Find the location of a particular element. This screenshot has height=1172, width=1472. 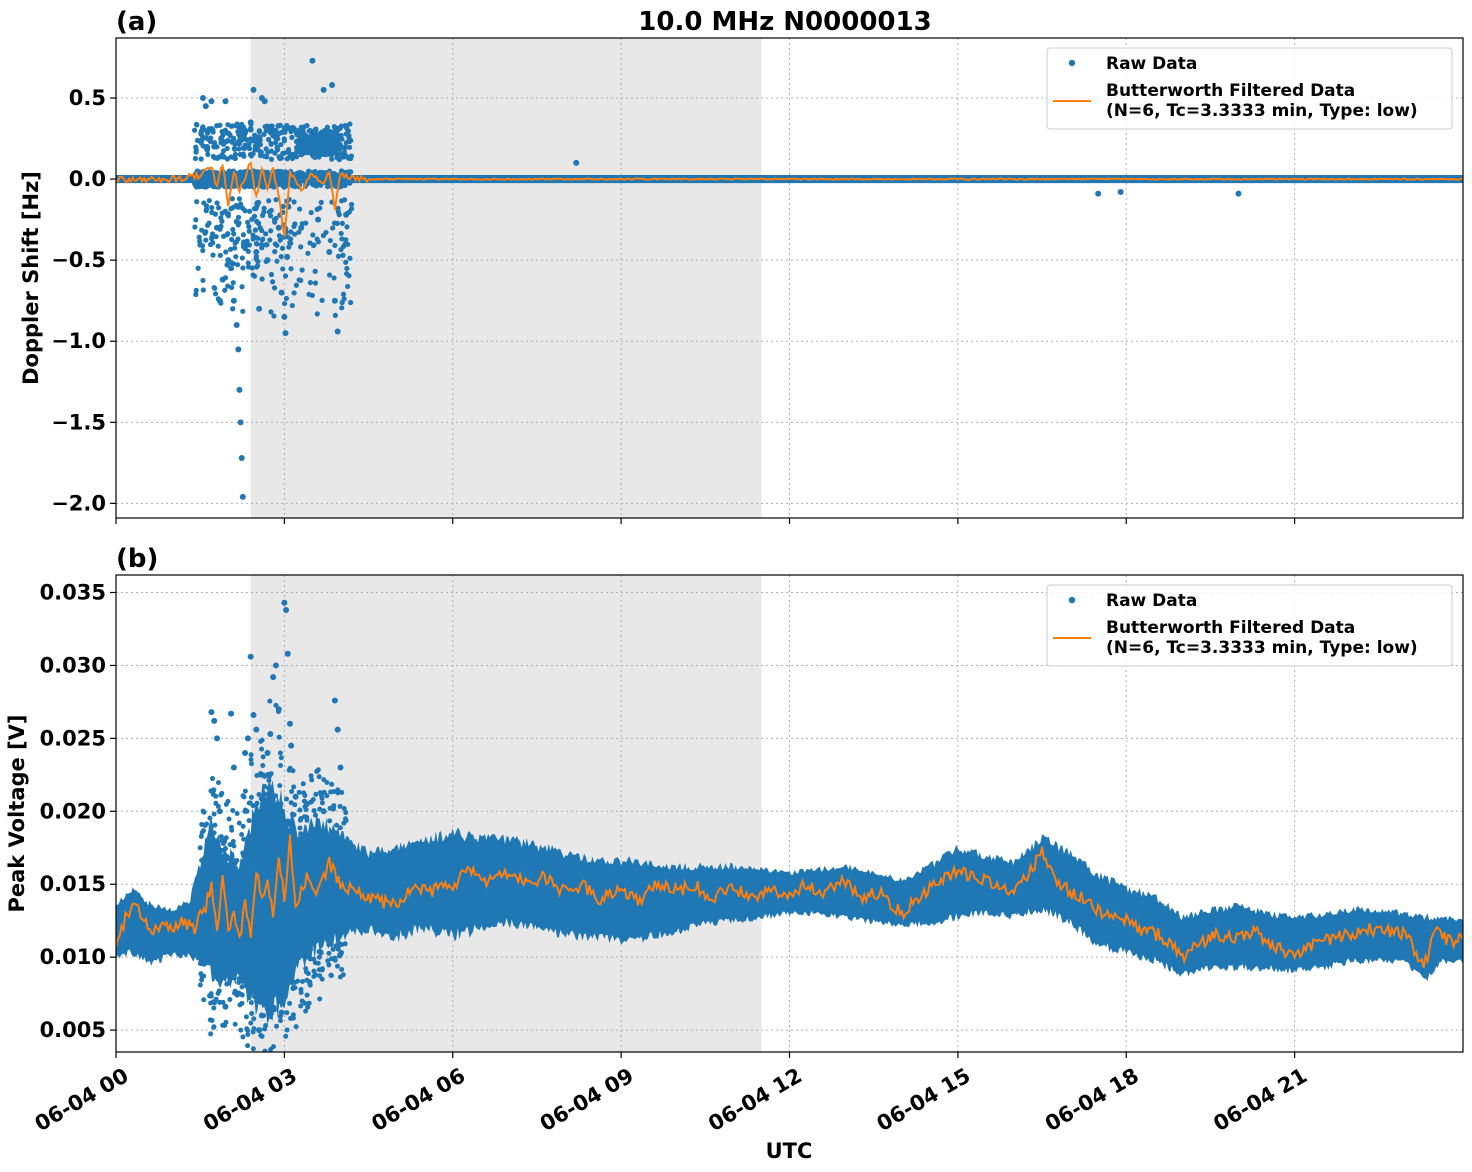

y-tick-label: 0.010 is located at coordinates (73, 957).